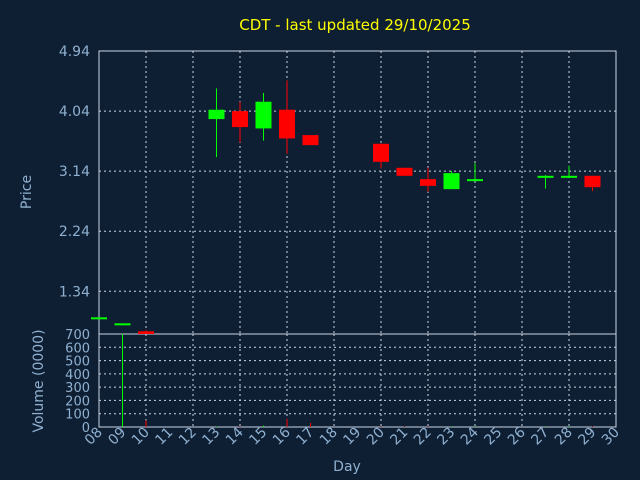 The height and width of the screenshot is (480, 640). What do you see at coordinates (77, 375) in the screenshot?
I see `volume-tick-label: 400` at bounding box center [77, 375].